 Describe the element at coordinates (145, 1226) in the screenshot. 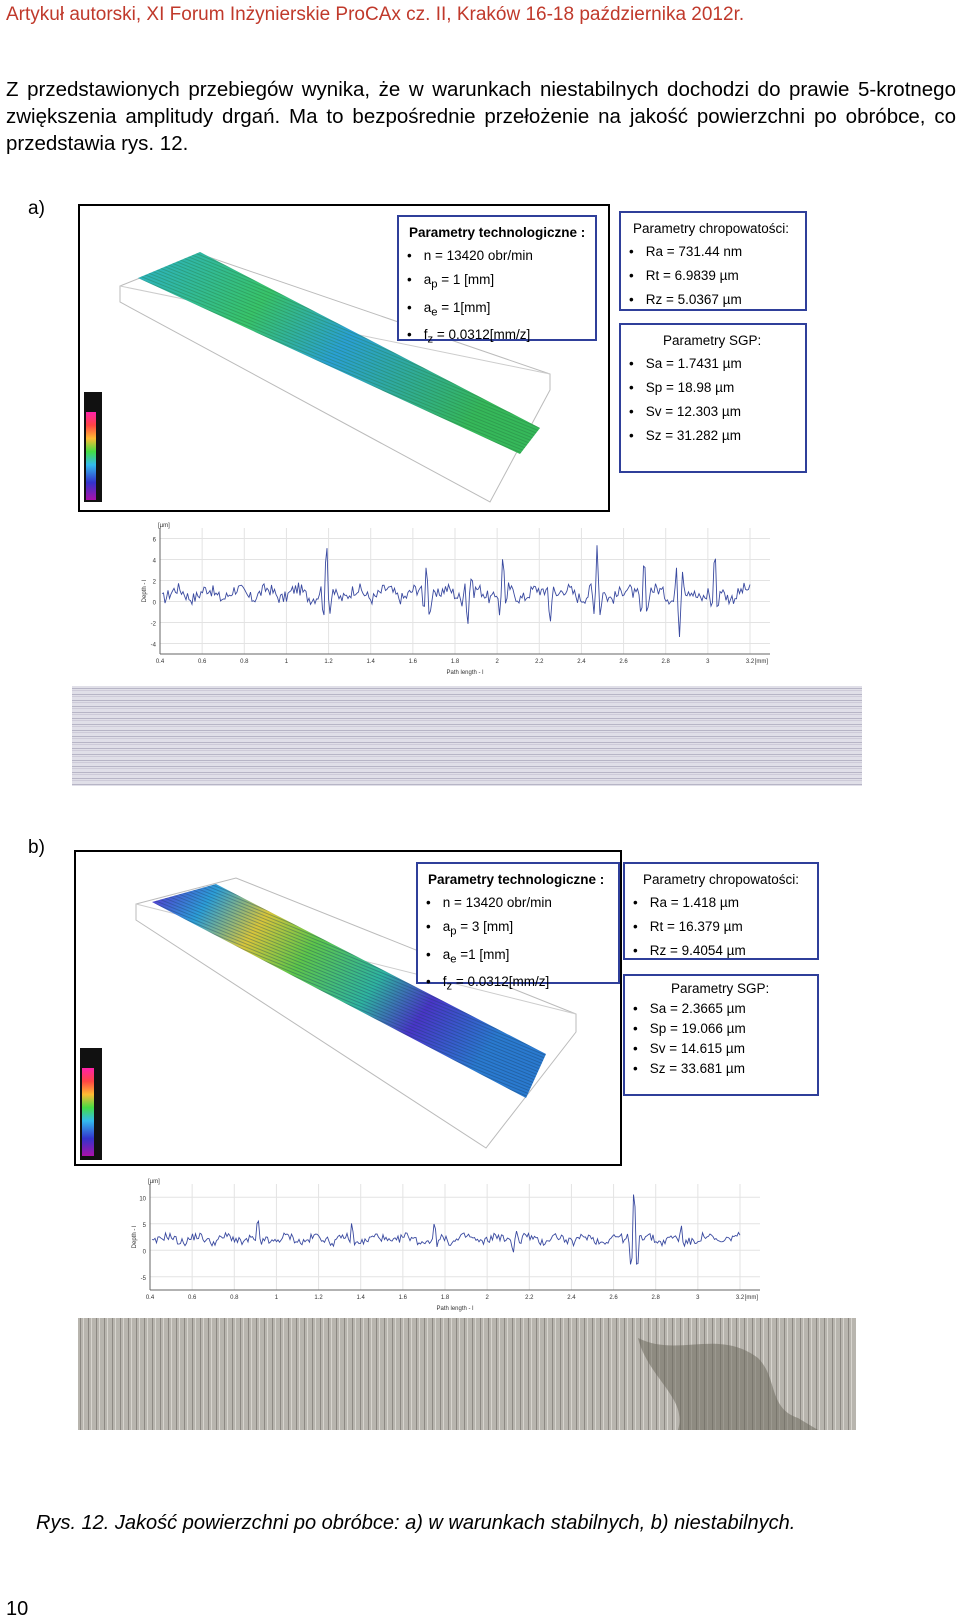

I see `y-tick-label: 5` at that location.